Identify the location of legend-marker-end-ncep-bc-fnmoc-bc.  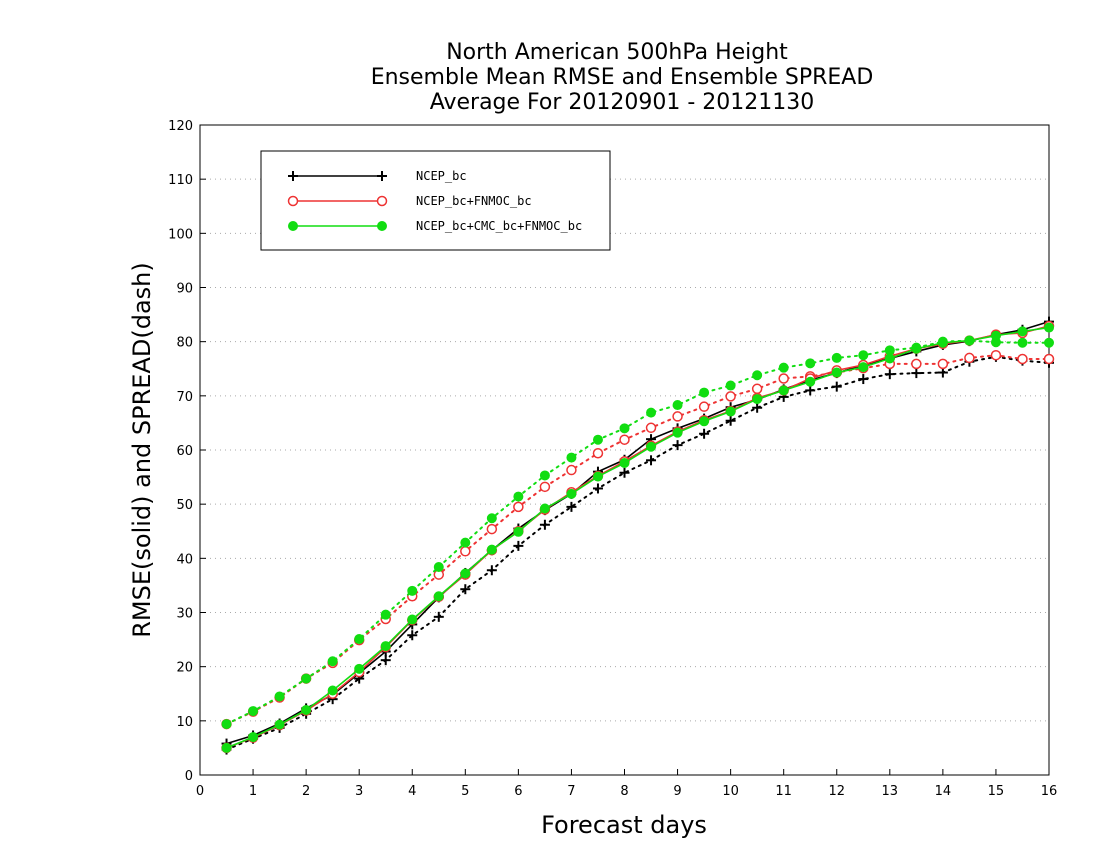
(382, 201).